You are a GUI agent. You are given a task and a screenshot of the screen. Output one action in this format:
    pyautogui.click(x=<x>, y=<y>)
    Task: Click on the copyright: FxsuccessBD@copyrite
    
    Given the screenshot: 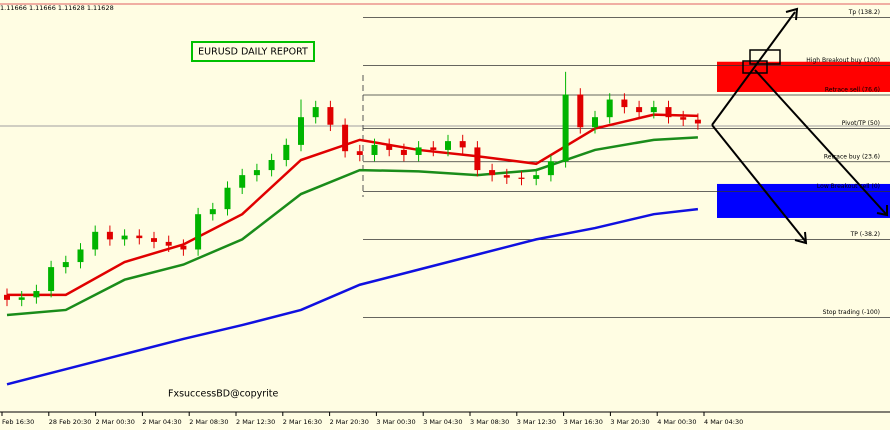 What is the action you would take?
    pyautogui.click(x=223, y=394)
    